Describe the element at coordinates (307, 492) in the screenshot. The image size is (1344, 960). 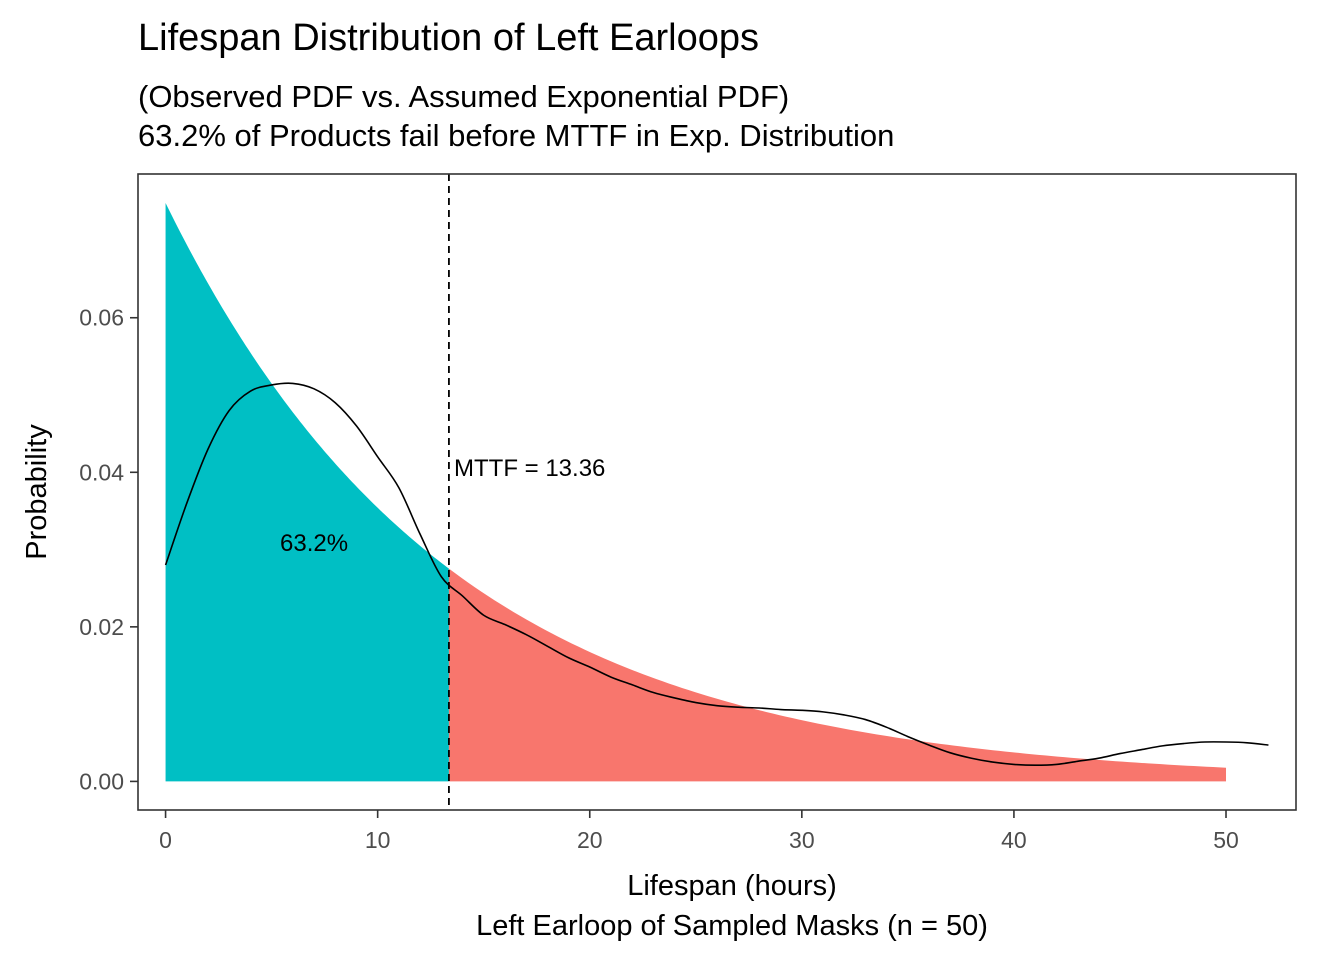
I see `exp-pdf-area-before-mttf` at that location.